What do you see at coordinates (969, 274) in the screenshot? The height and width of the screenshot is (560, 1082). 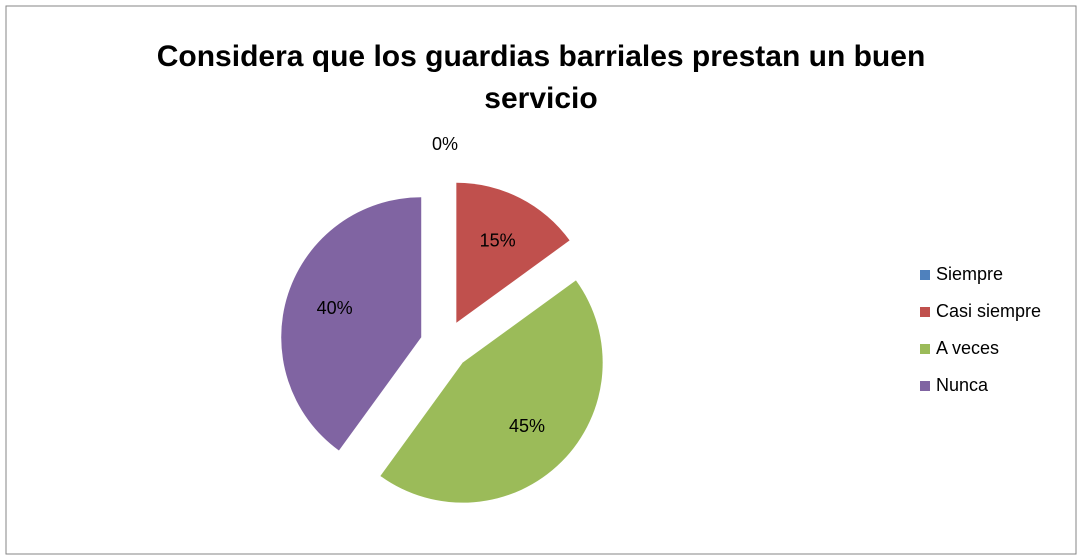 I see `legend-label: Siempre` at bounding box center [969, 274].